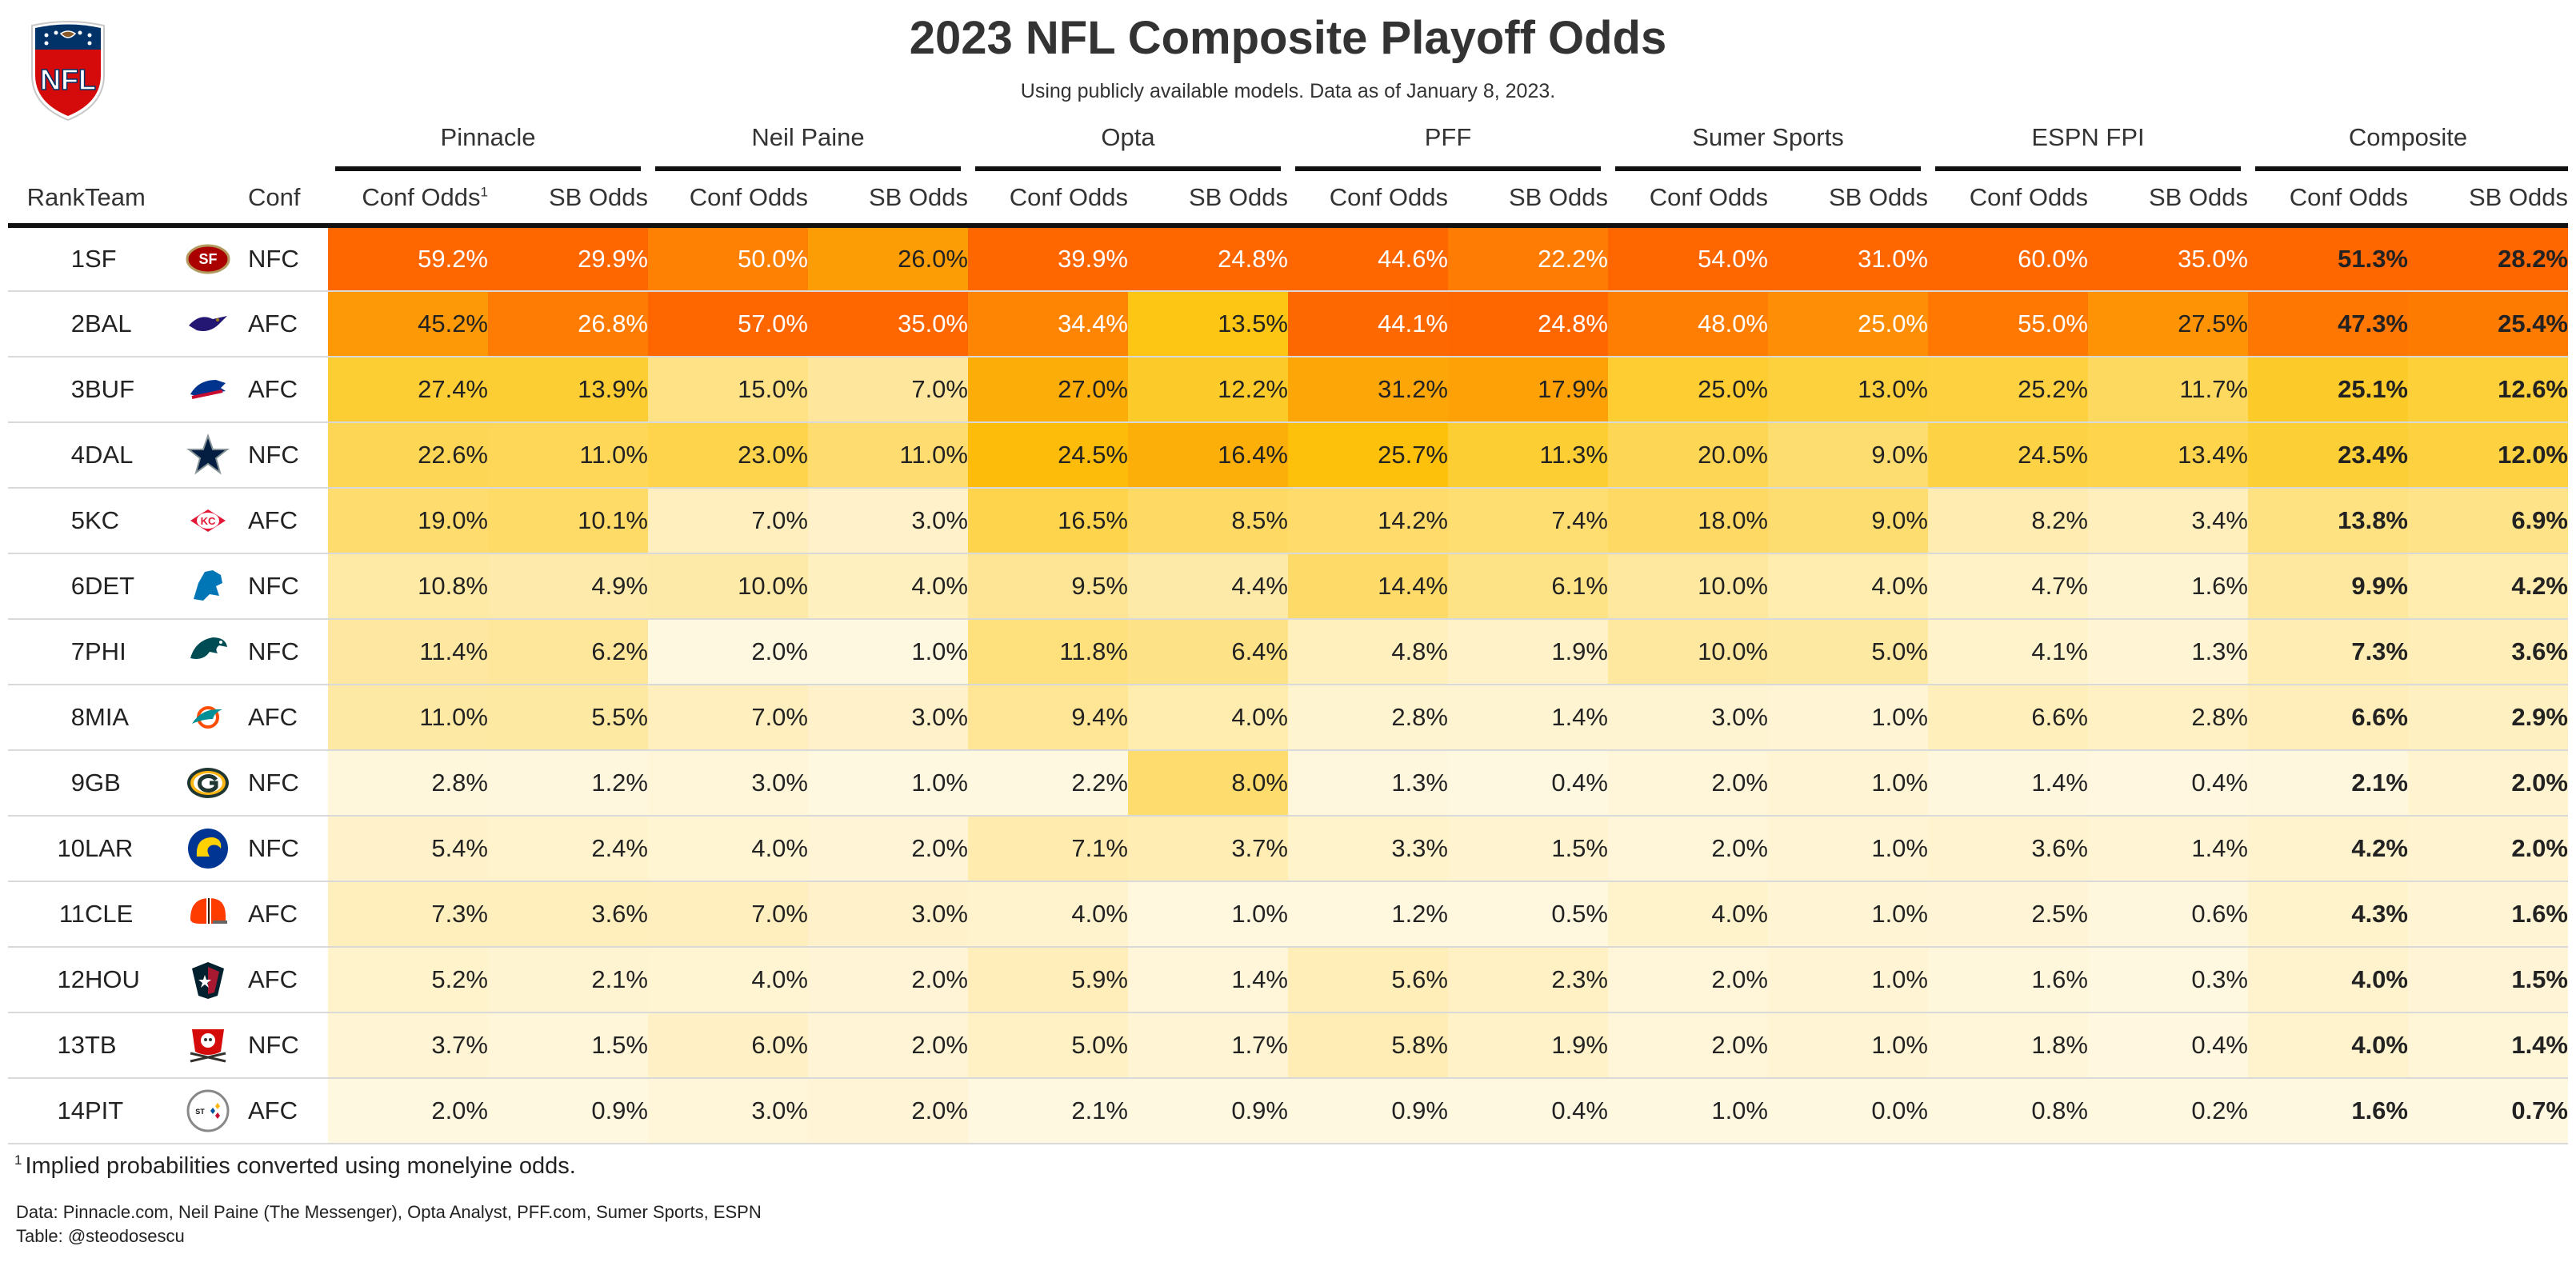 Image resolution: width=2576 pixels, height=1262 pixels. Describe the element at coordinates (2008, 980) in the screenshot. I see `conf-odds-cell: 1.6%` at that location.